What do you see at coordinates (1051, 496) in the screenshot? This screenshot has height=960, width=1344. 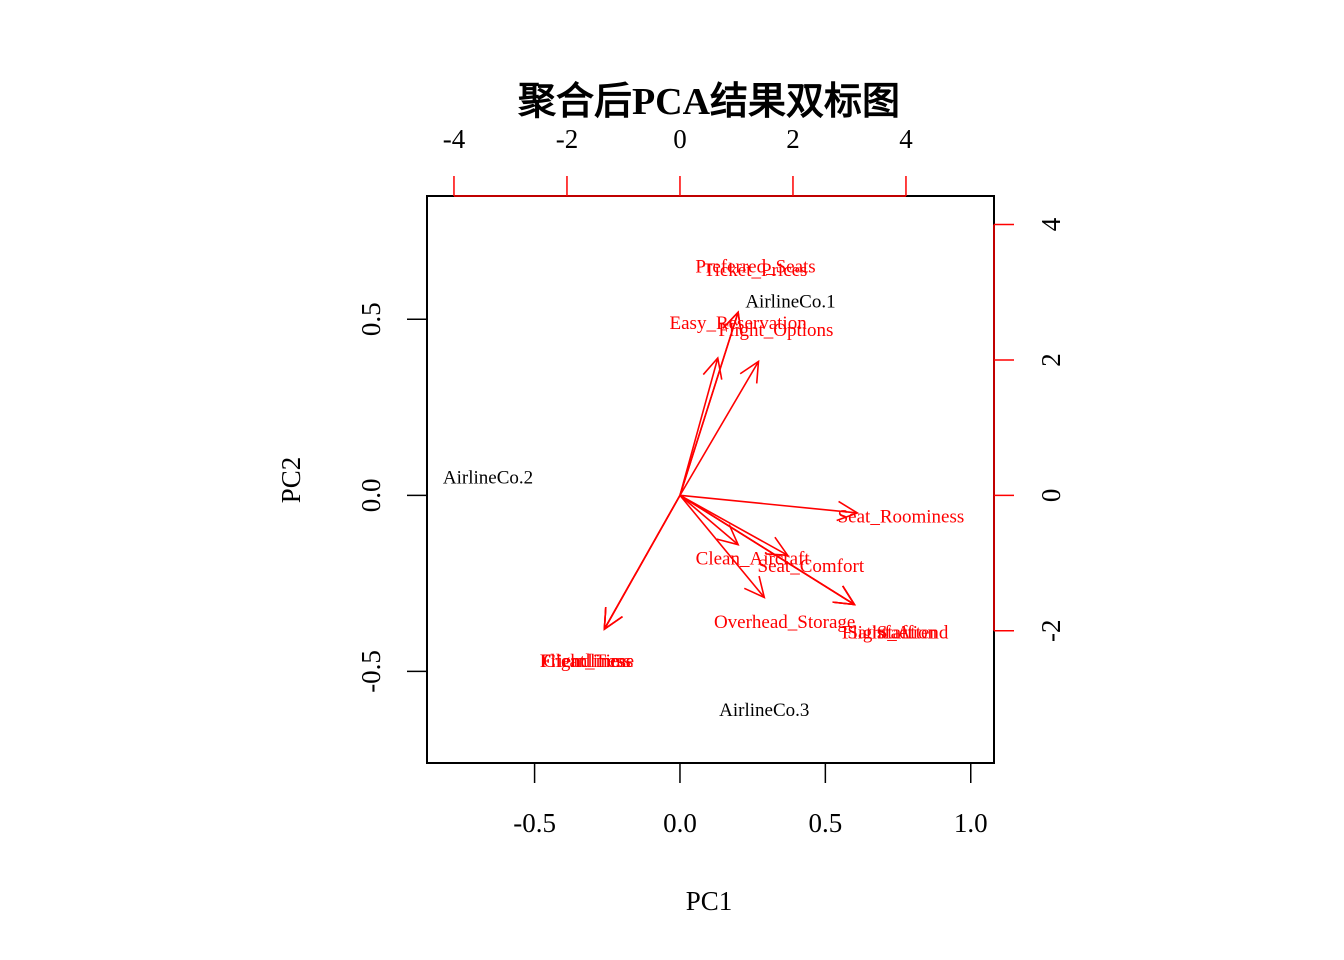 I see `right-tick-label: 0` at bounding box center [1051, 496].